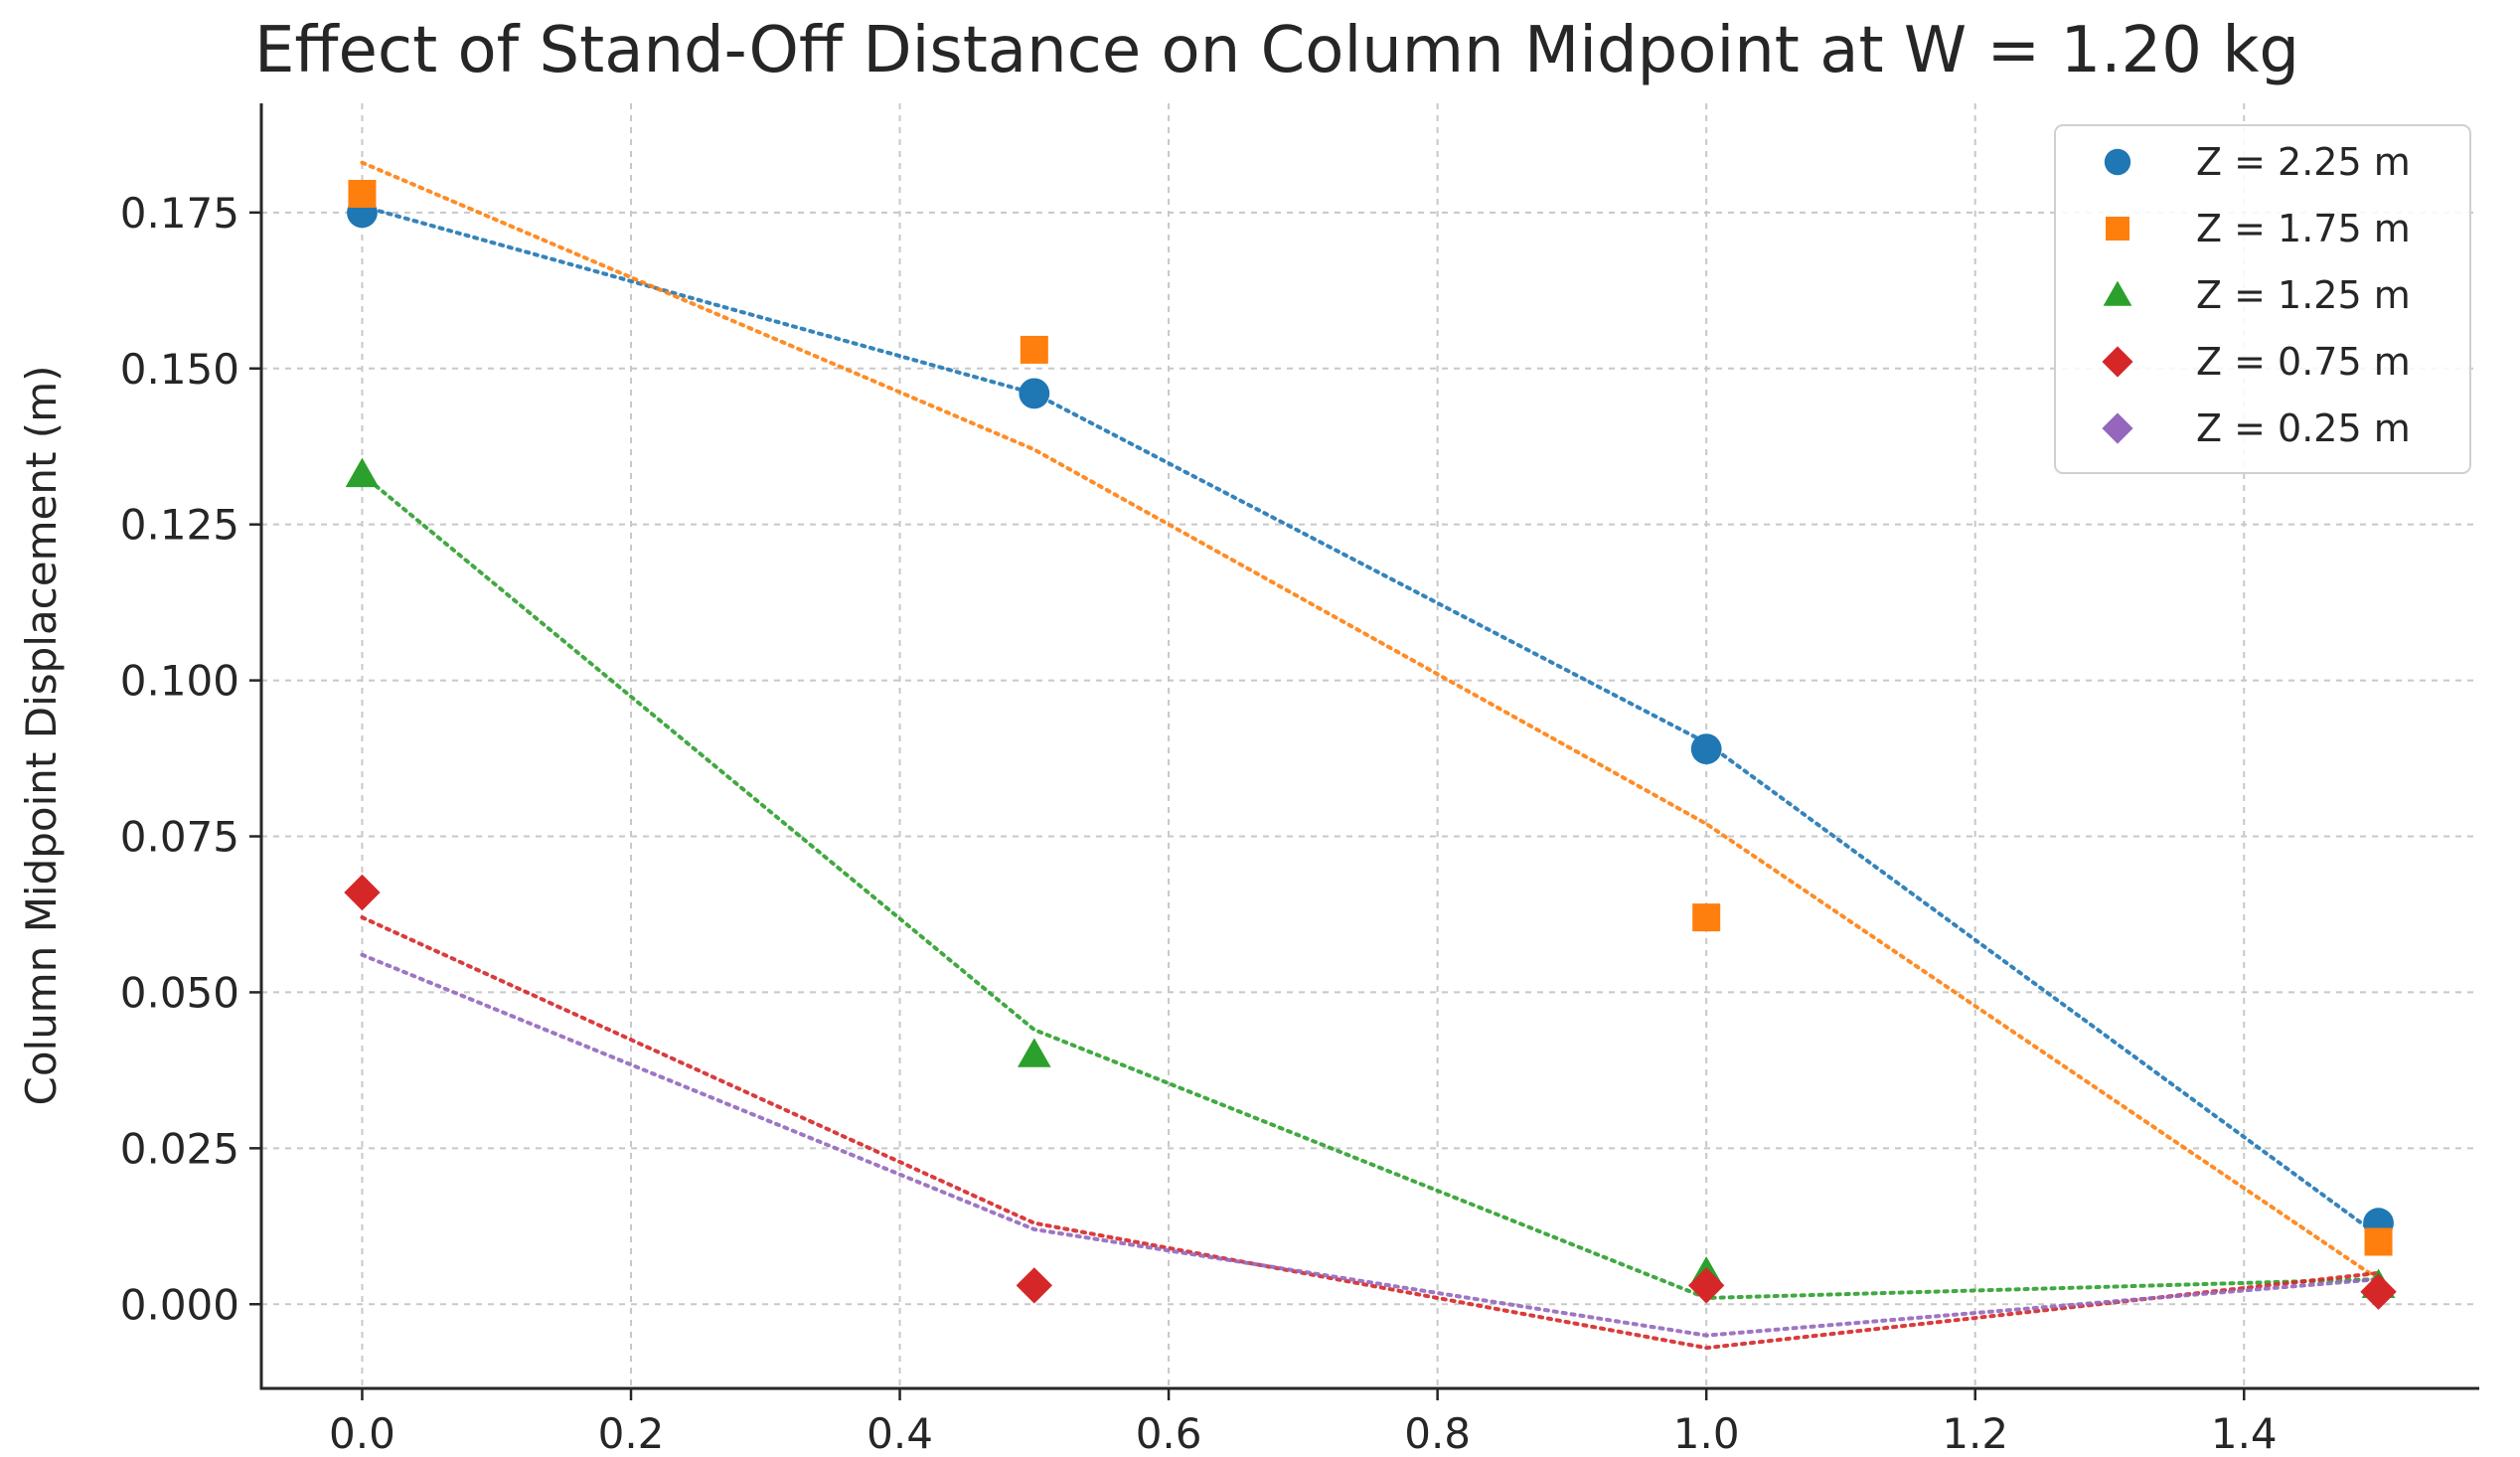 Image resolution: width=2520 pixels, height=1457 pixels. I want to click on x-tick-label: 1.4, so click(2244, 1433).